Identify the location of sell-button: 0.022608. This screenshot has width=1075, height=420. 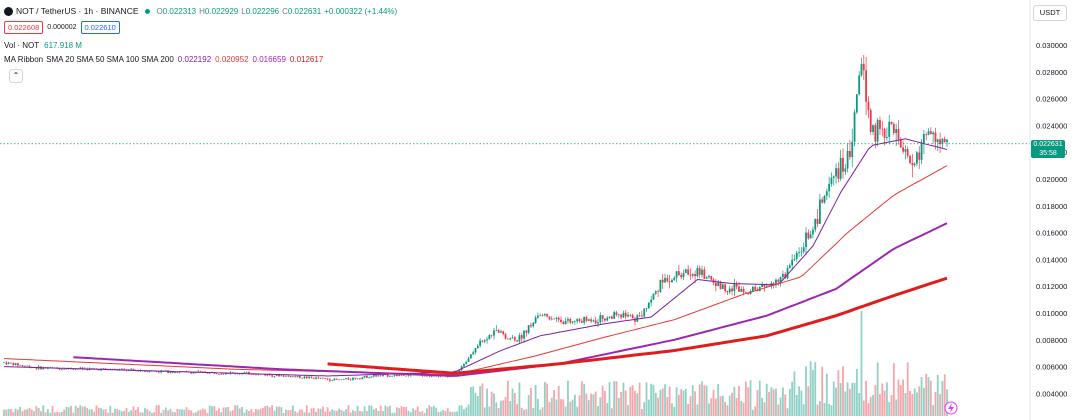
(24, 27).